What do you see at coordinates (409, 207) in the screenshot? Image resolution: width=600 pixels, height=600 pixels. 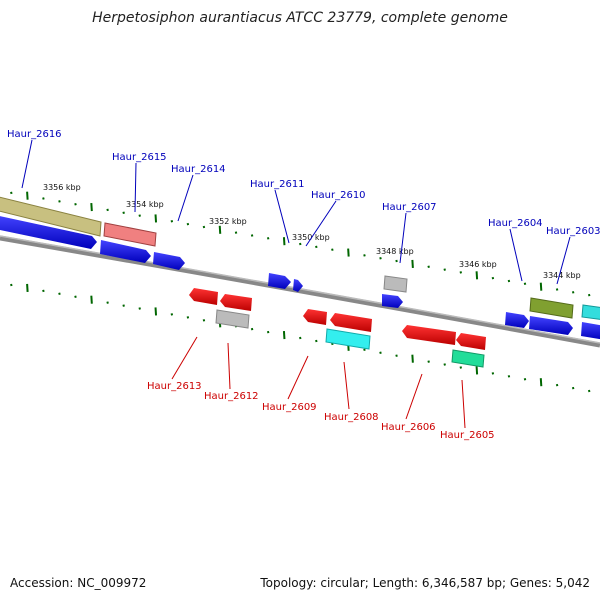 I see `gene-label: Haur_2607` at bounding box center [409, 207].